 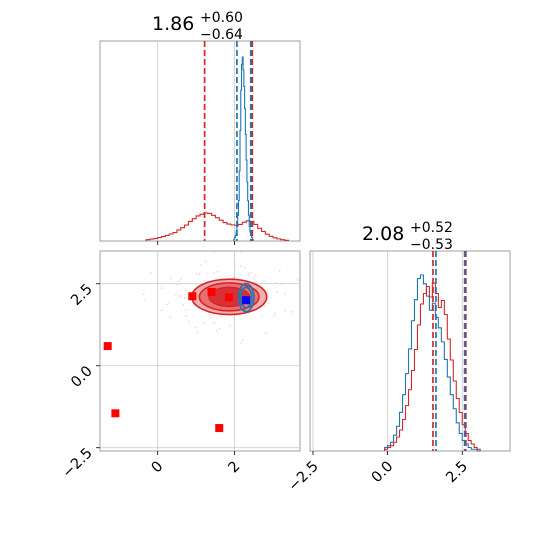 What do you see at coordinates (431, 245) in the screenshot?
I see `title-2-minus: −0.53` at bounding box center [431, 245].